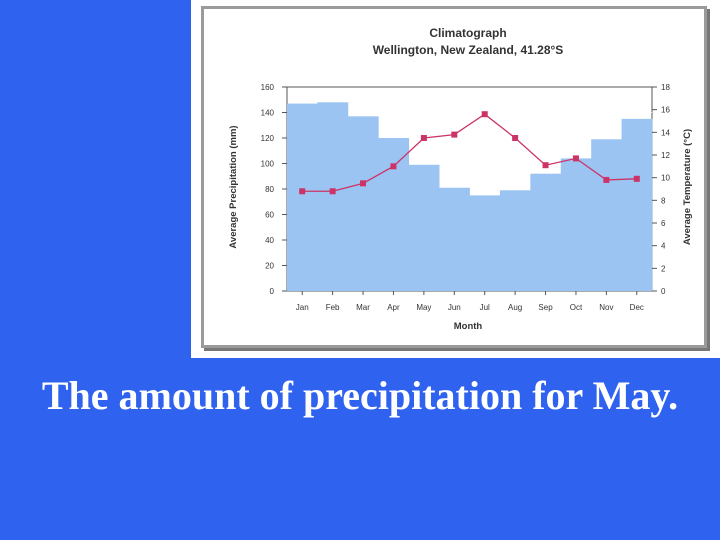 The width and height of the screenshot is (720, 540). I want to click on y-left-tick-label: 100, so click(268, 164).